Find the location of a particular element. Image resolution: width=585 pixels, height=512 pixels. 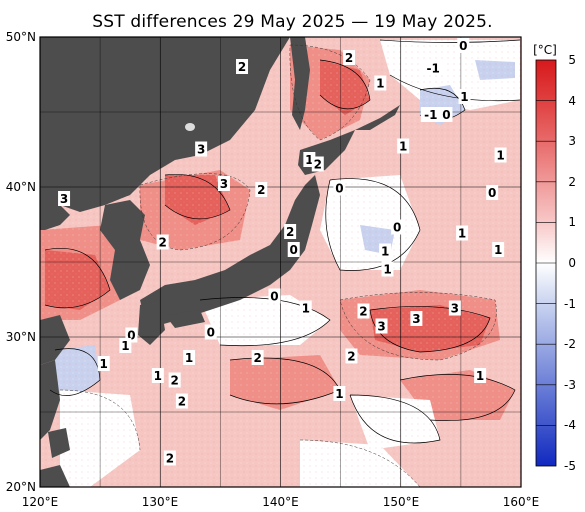

colorbar-label: -5 is located at coordinates (570, 466).